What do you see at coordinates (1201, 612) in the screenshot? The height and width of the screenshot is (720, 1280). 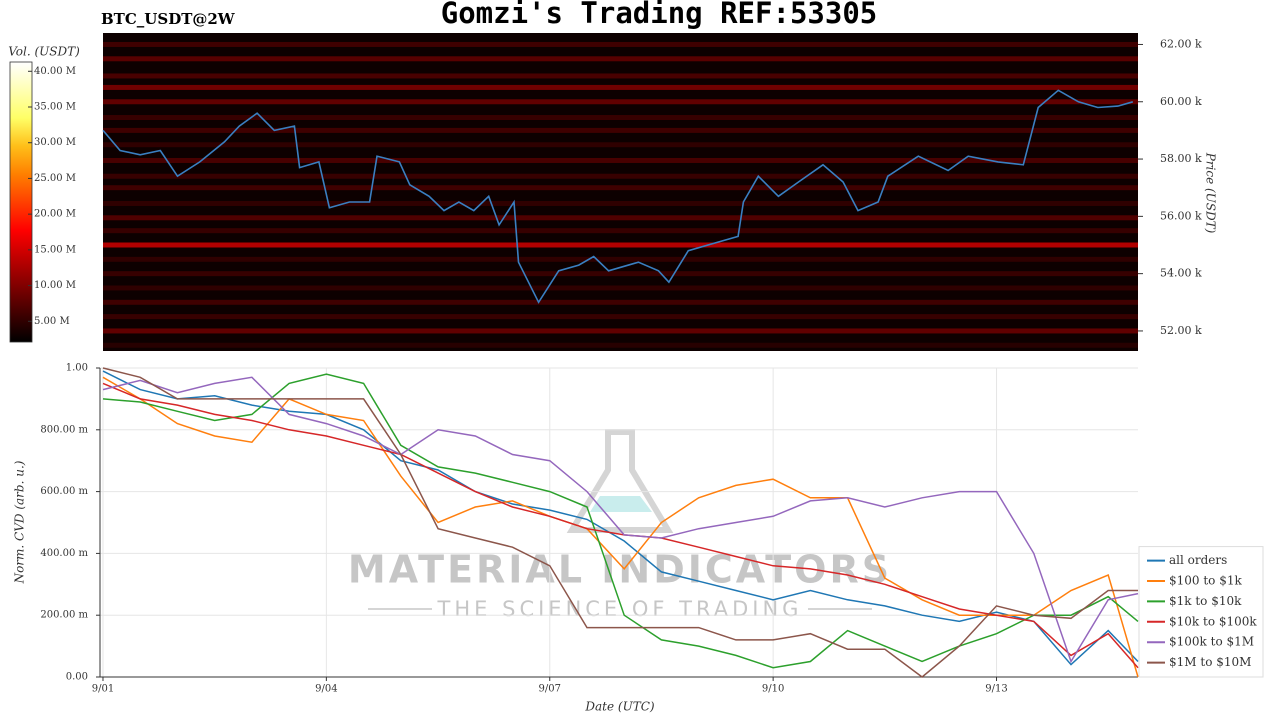 I see `legend-box` at bounding box center [1201, 612].